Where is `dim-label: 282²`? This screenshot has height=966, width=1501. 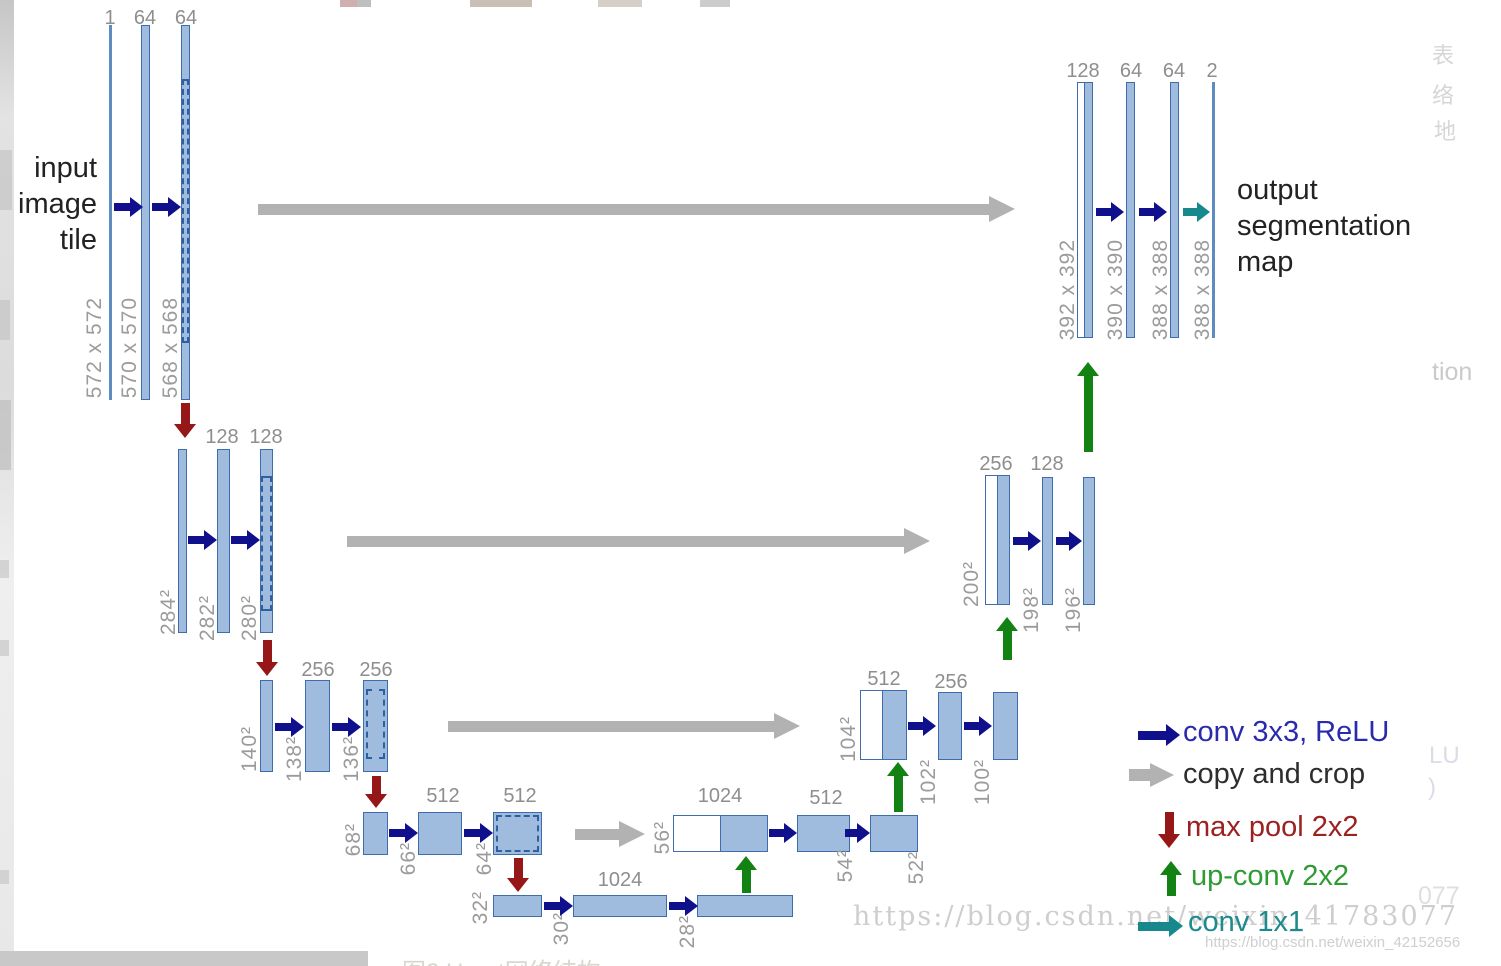
dim-label: 282² is located at coordinates (207, 617).